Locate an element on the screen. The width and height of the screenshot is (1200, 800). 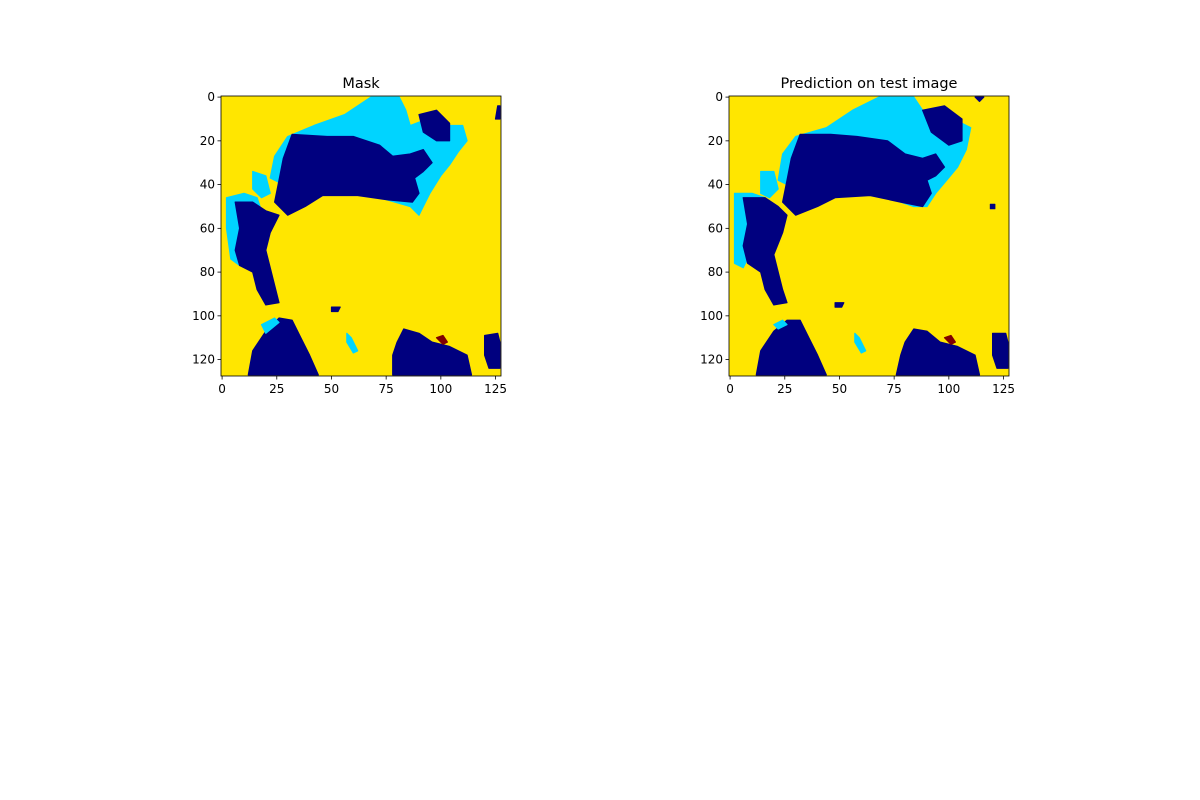
axes-1: Mask 0 25 50 75 100 125 0 20 40 60 80 100 120 is located at coordinates (349, 236).